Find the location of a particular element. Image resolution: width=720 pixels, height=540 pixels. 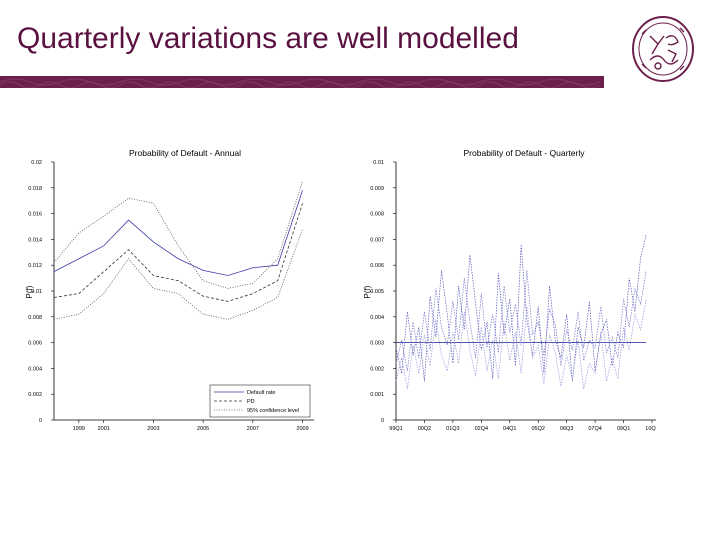

x-tick-label: 2003 is located at coordinates (153, 429).